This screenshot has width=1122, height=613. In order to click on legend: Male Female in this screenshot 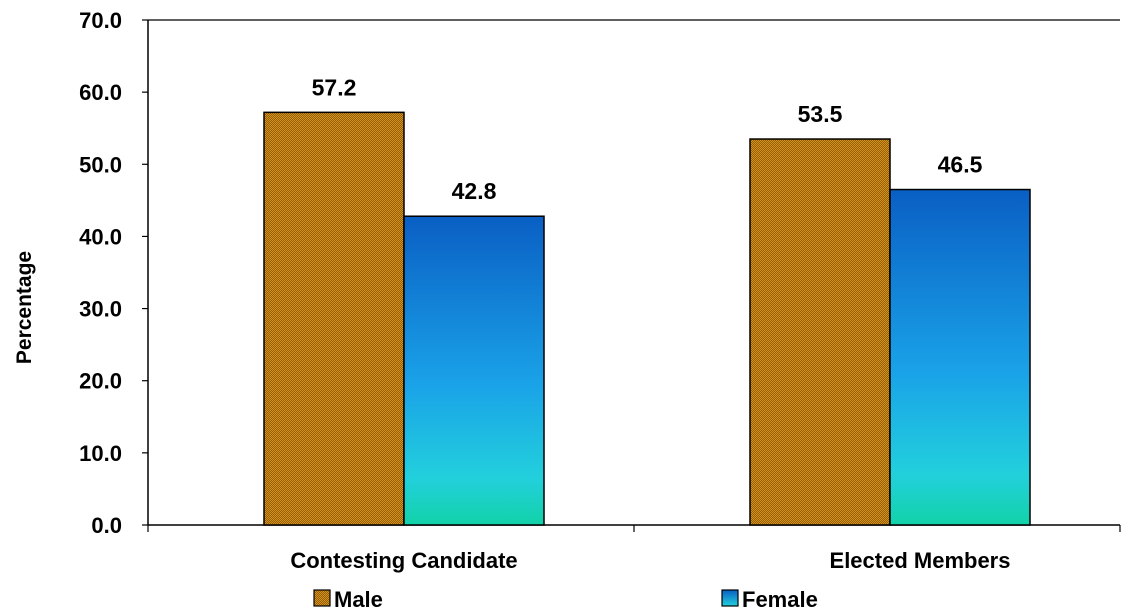, I will do `click(565, 599)`.